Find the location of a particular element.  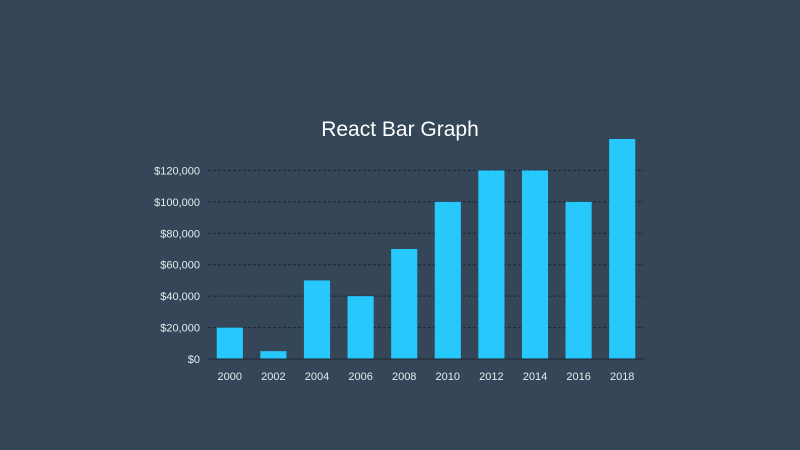

x-tick-labels: 2000 2002 2004 2006 2008 2010 2012 2014 2016 2018 is located at coordinates (426, 377).